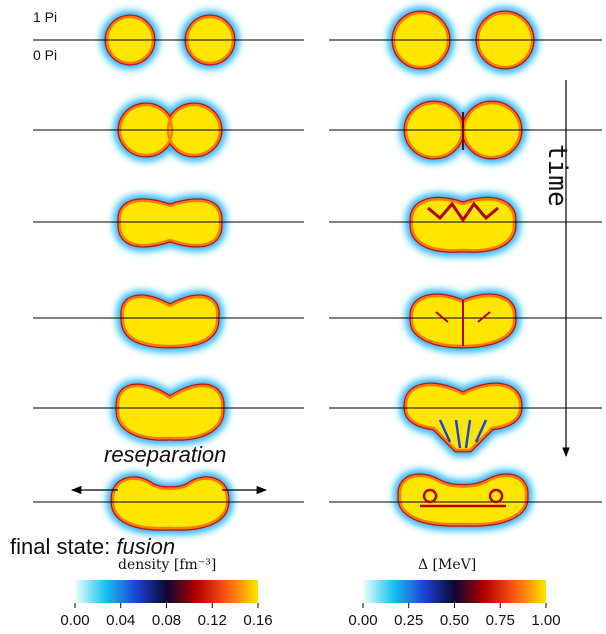 This screenshot has width=606, height=634. I want to click on pi-one-label: 1 Pi, so click(45, 17).